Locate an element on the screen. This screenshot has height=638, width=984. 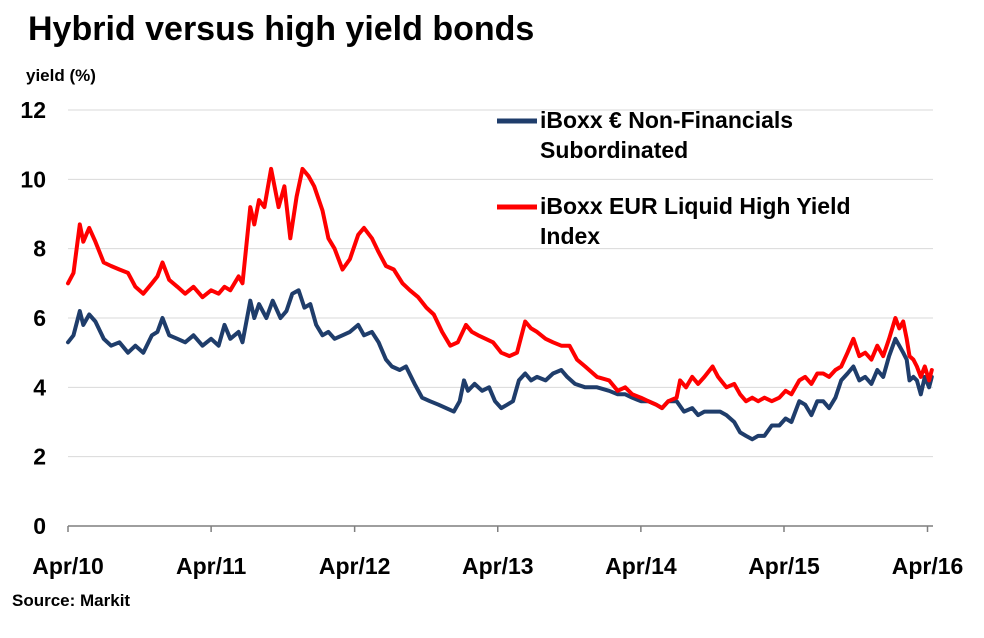
y-tick-labels: 0 2 4 6 8 10 12 is located at coordinates (33, 318).